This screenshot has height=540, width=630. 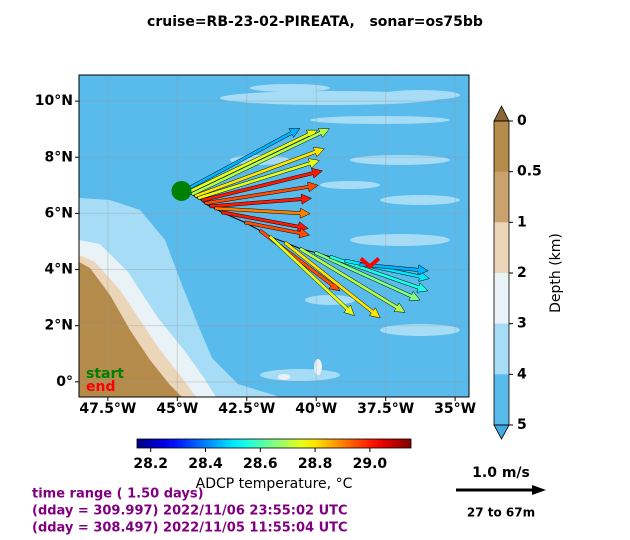 What do you see at coordinates (370, 464) in the screenshot?
I see `colorbar-tick-label: 29.0` at bounding box center [370, 464].